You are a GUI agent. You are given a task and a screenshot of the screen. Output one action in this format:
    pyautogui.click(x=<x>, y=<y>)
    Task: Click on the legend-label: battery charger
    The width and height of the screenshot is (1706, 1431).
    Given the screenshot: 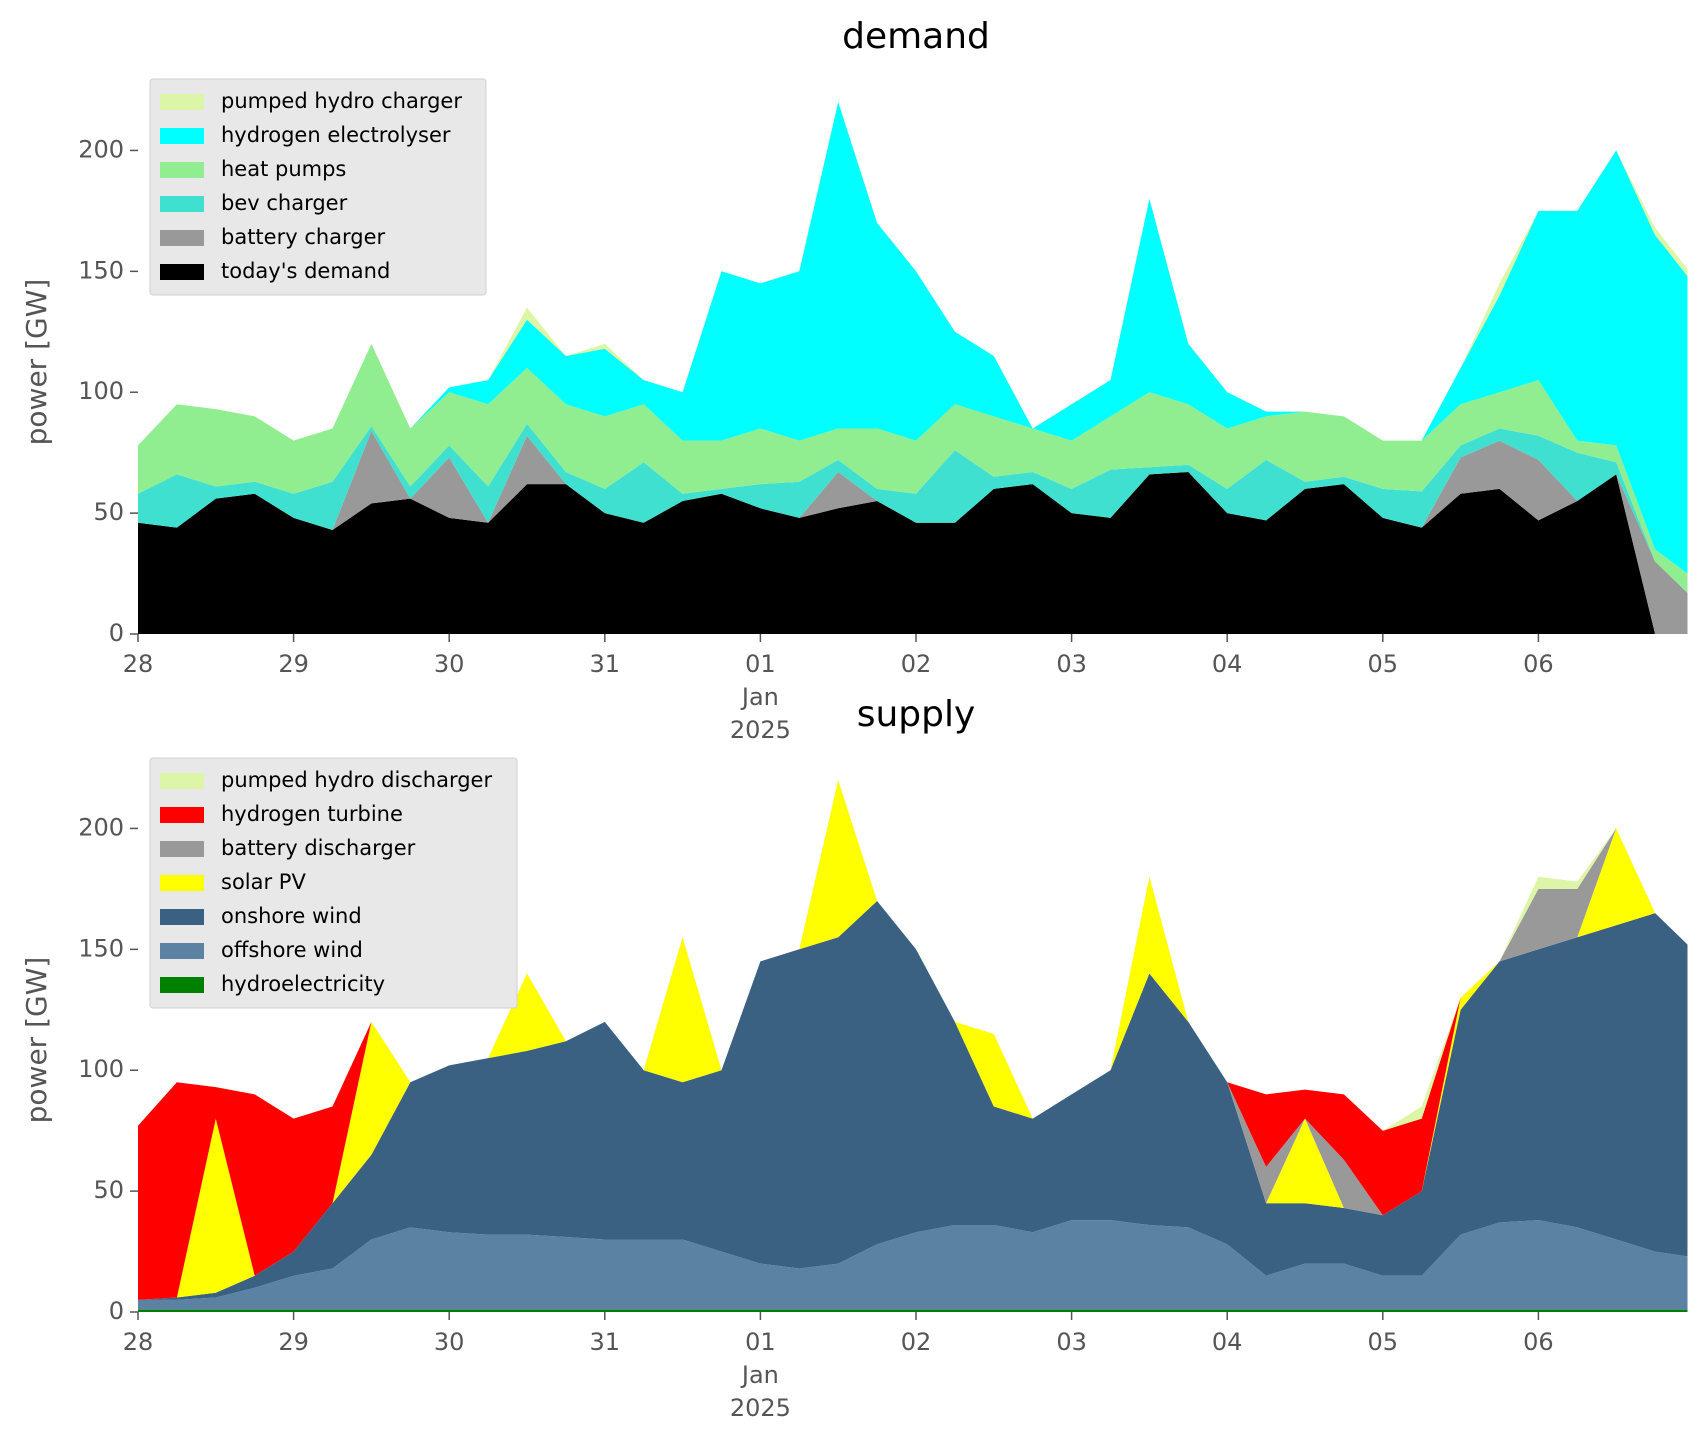 What is the action you would take?
    pyautogui.click(x=303, y=237)
    